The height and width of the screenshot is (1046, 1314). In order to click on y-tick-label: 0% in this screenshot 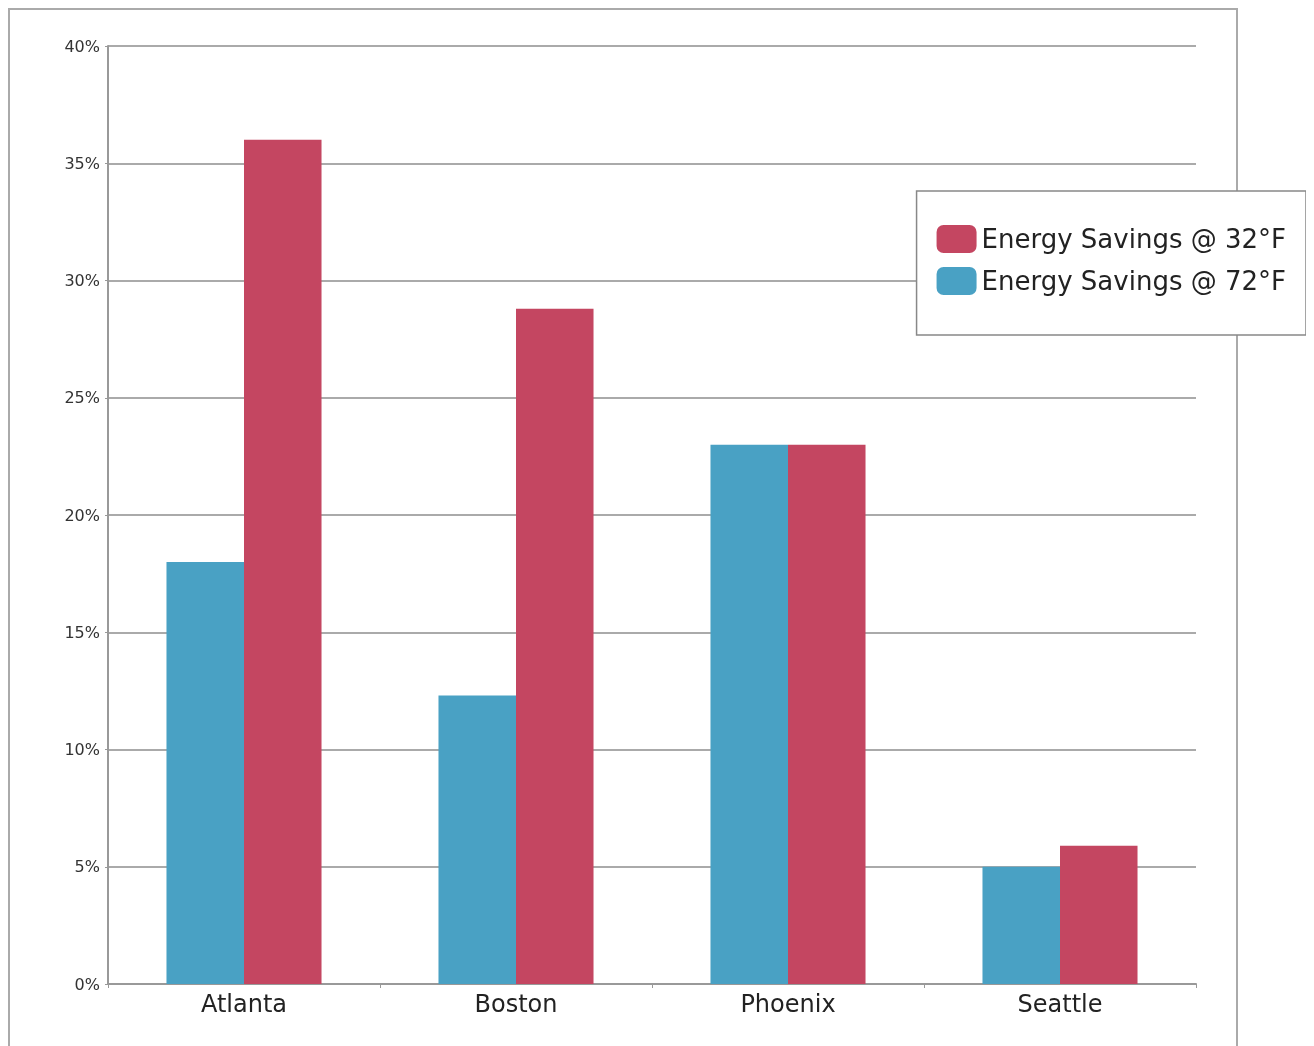, I will do `click(87, 984)`.